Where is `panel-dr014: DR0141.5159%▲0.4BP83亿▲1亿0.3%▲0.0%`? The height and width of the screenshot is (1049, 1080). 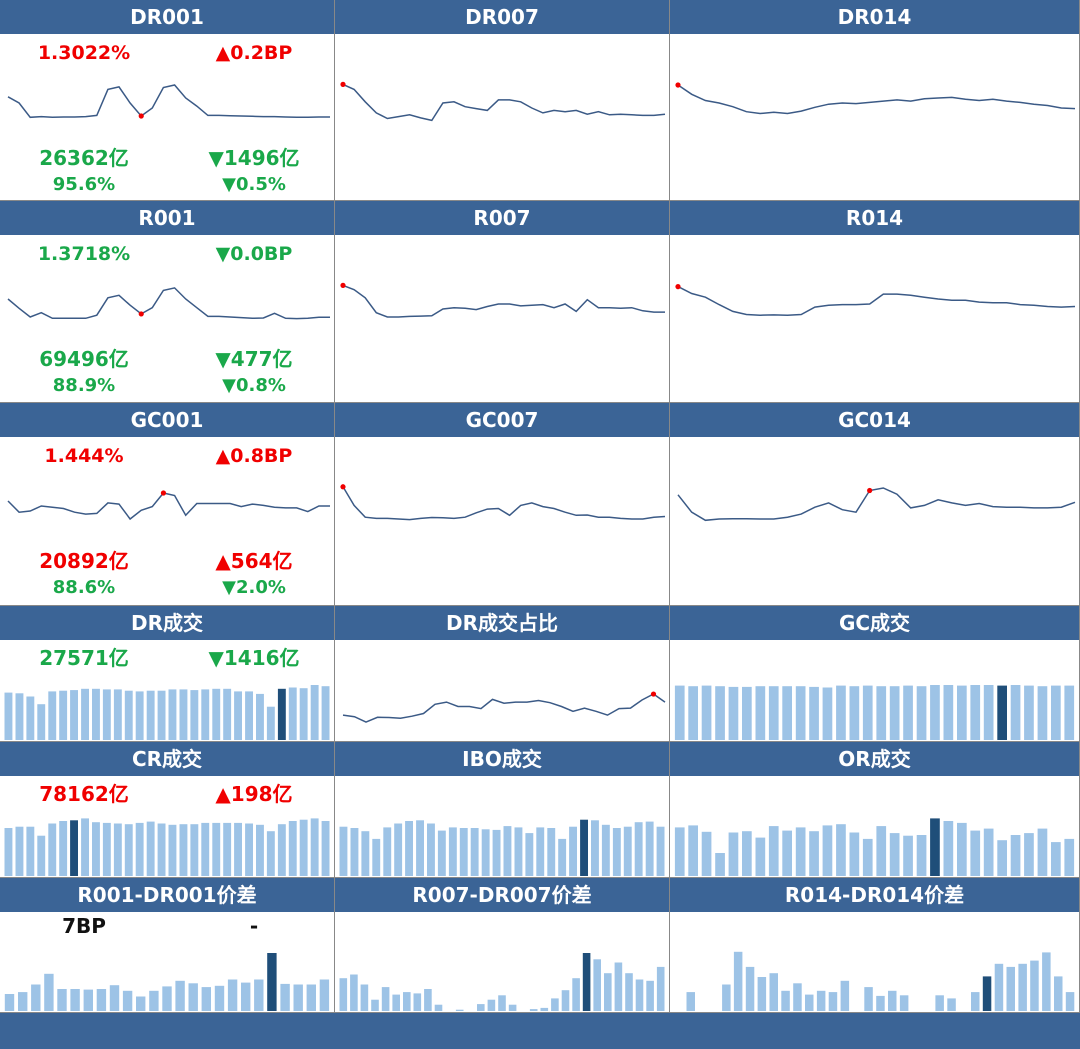
panel-dr014: DR0141.5159%▲0.4BP83亿▲1亿0.3%▲0.0% is located at coordinates (875, 100).